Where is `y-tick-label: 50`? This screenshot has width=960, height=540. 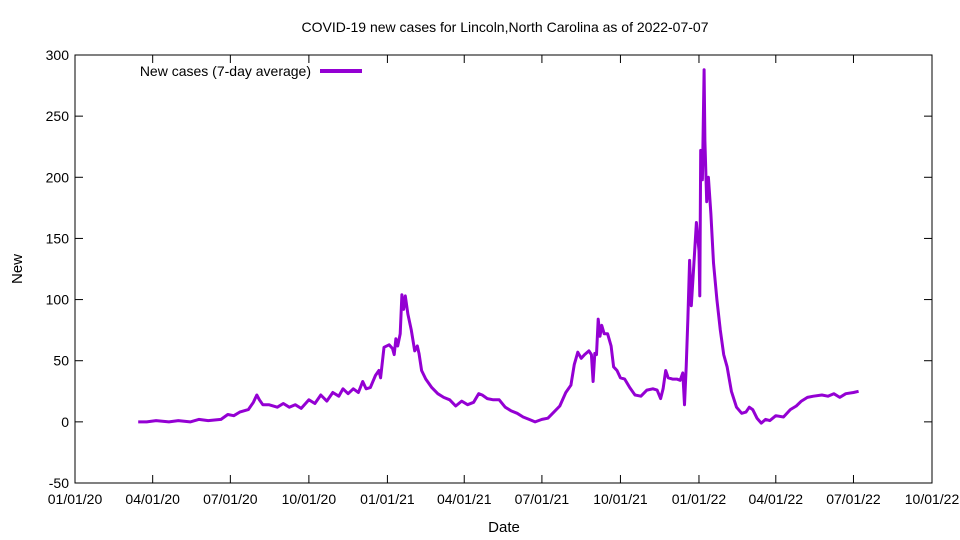 y-tick-label: 50 is located at coordinates (61, 361).